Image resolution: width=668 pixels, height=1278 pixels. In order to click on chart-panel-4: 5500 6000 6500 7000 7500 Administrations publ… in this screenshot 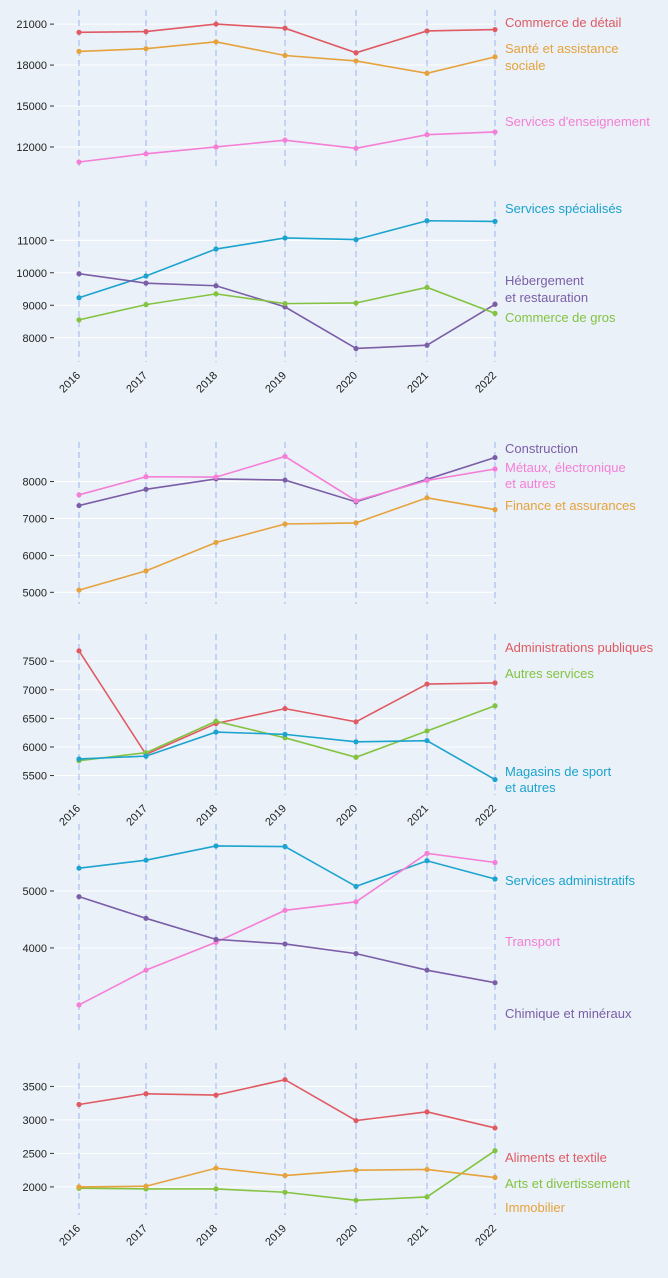, I will do `click(338, 731)`.